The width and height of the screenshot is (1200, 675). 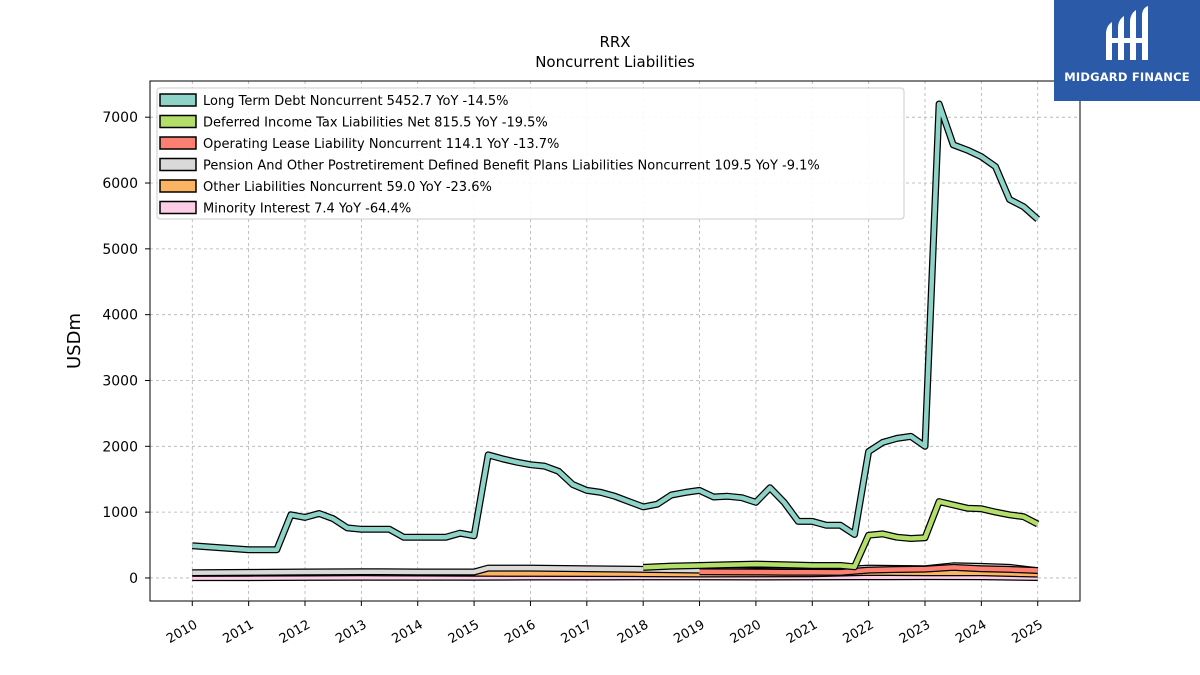 What do you see at coordinates (520, 632) in the screenshot?
I see `x-tick-label: 2016` at bounding box center [520, 632].